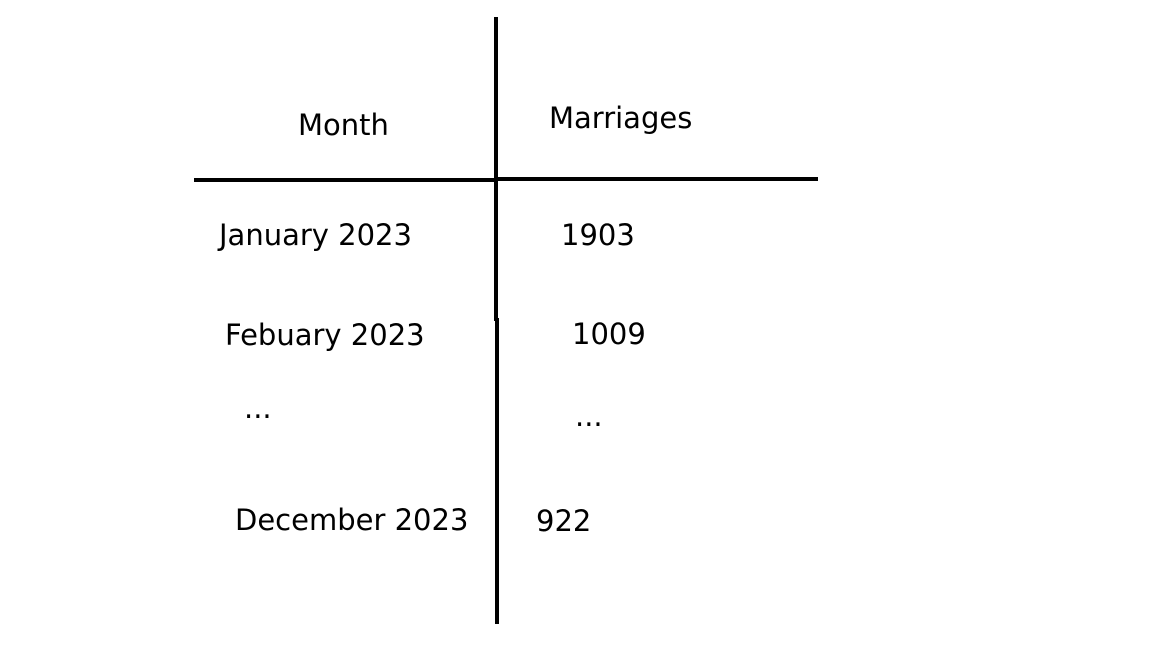 Image resolution: width=1152 pixels, height=648 pixels. What do you see at coordinates (658, 179) in the screenshot?
I see `header-underline-right` at bounding box center [658, 179].